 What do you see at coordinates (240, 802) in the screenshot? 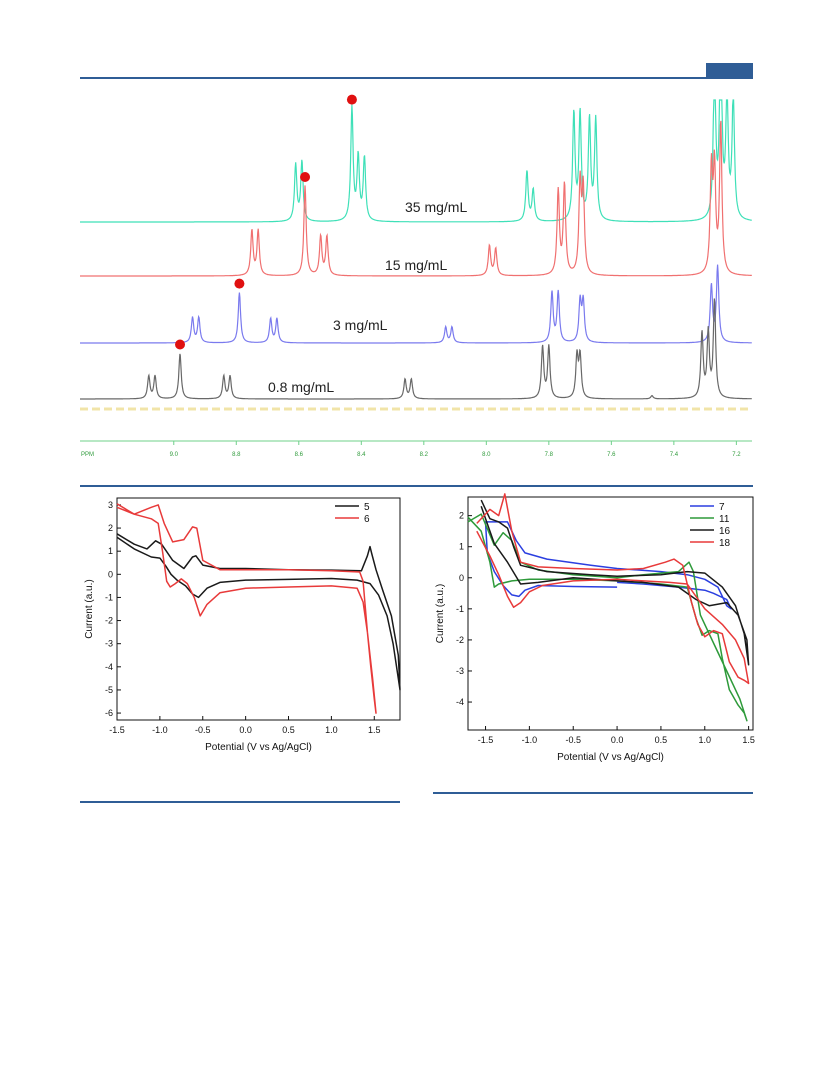
I see `left-caption-rule` at bounding box center [240, 802].